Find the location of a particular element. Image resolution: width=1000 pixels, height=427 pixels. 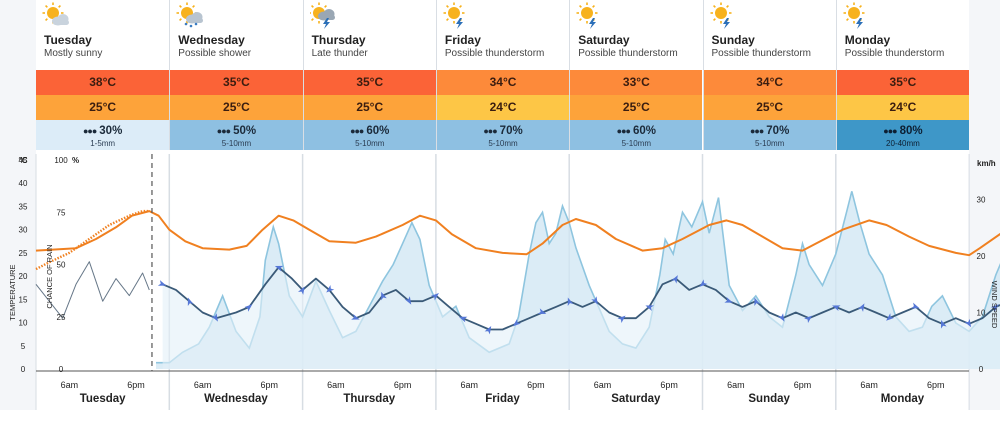

day-label-tuesday: Tuesday is located at coordinates (103, 399).